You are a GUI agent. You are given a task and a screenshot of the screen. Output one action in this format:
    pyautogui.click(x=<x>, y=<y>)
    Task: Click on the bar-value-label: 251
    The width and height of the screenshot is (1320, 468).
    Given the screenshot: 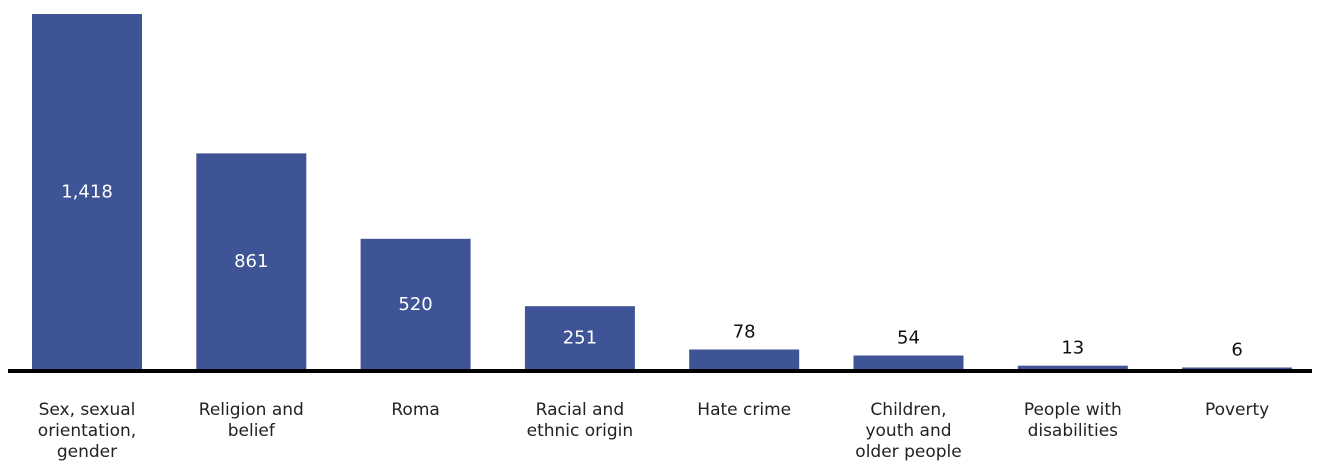 What is the action you would take?
    pyautogui.click(x=580, y=338)
    